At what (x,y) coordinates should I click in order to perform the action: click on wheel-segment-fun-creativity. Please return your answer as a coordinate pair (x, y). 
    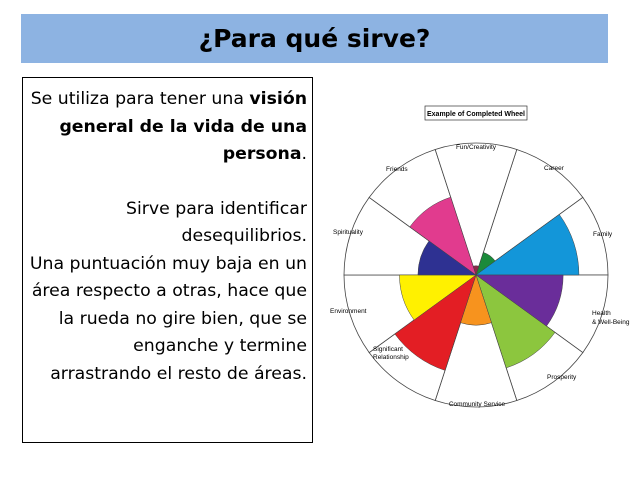
    Looking at the image, I should click on (476, 270).